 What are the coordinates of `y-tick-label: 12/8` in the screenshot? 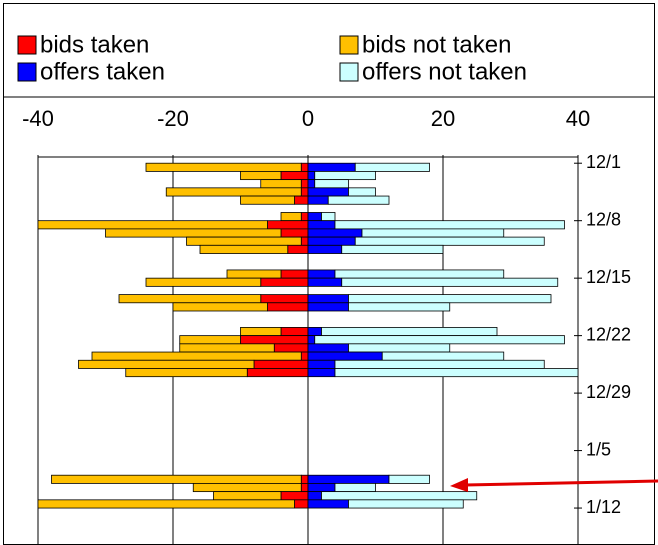 It's located at (603, 219).